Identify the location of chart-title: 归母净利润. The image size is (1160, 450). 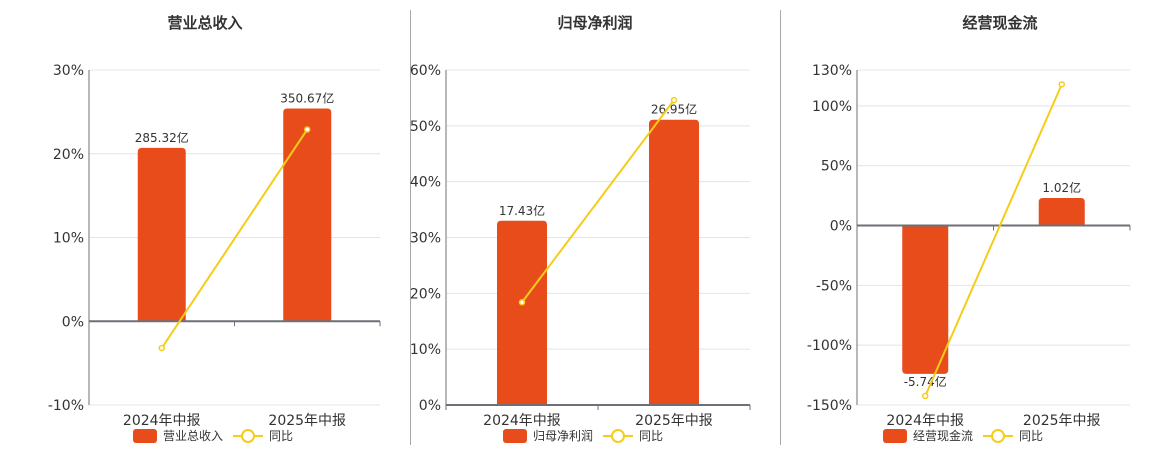
(595, 23).